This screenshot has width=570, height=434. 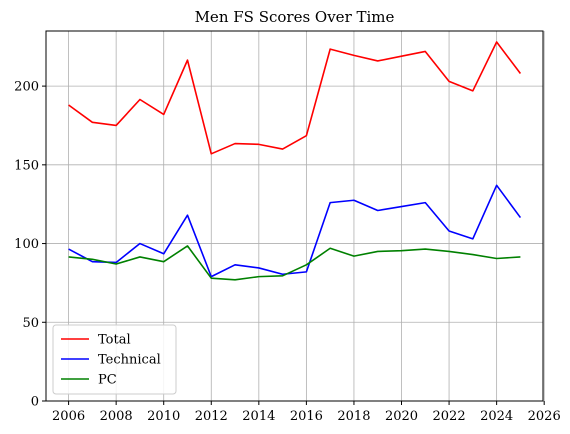 What do you see at coordinates (116, 416) in the screenshot?
I see `x-tick-label: 2008` at bounding box center [116, 416].